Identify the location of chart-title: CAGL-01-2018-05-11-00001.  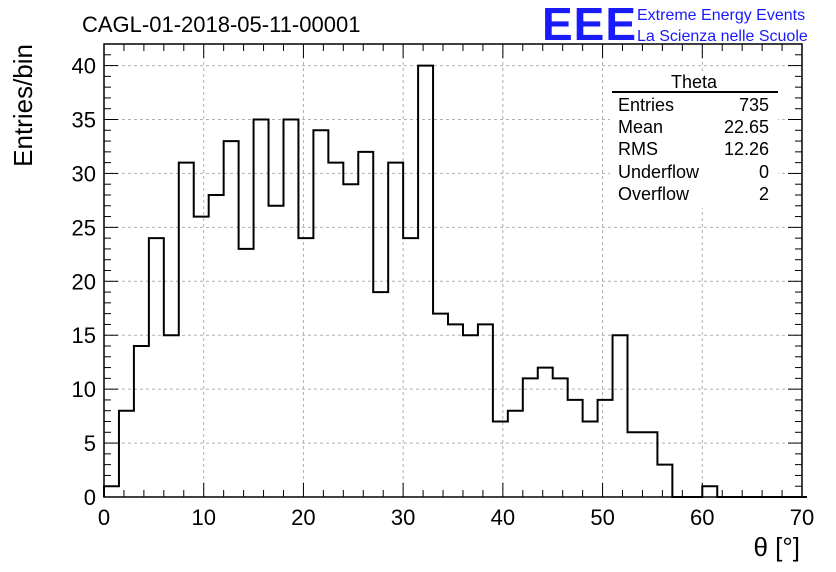
(221, 24).